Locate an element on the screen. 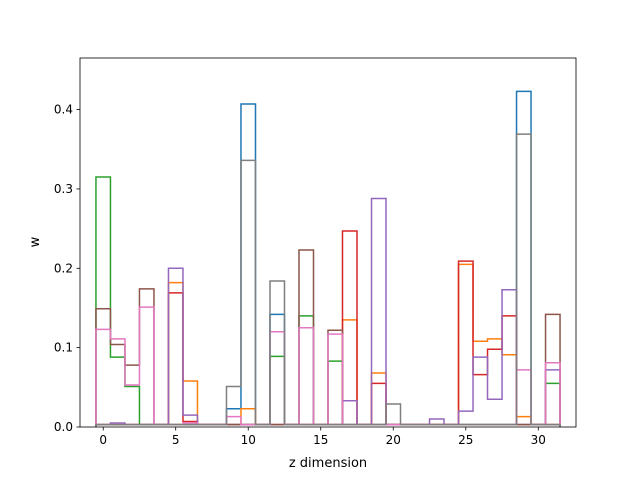 This screenshot has width=640, height=484. x-axis-label: z dimension is located at coordinates (328, 463).